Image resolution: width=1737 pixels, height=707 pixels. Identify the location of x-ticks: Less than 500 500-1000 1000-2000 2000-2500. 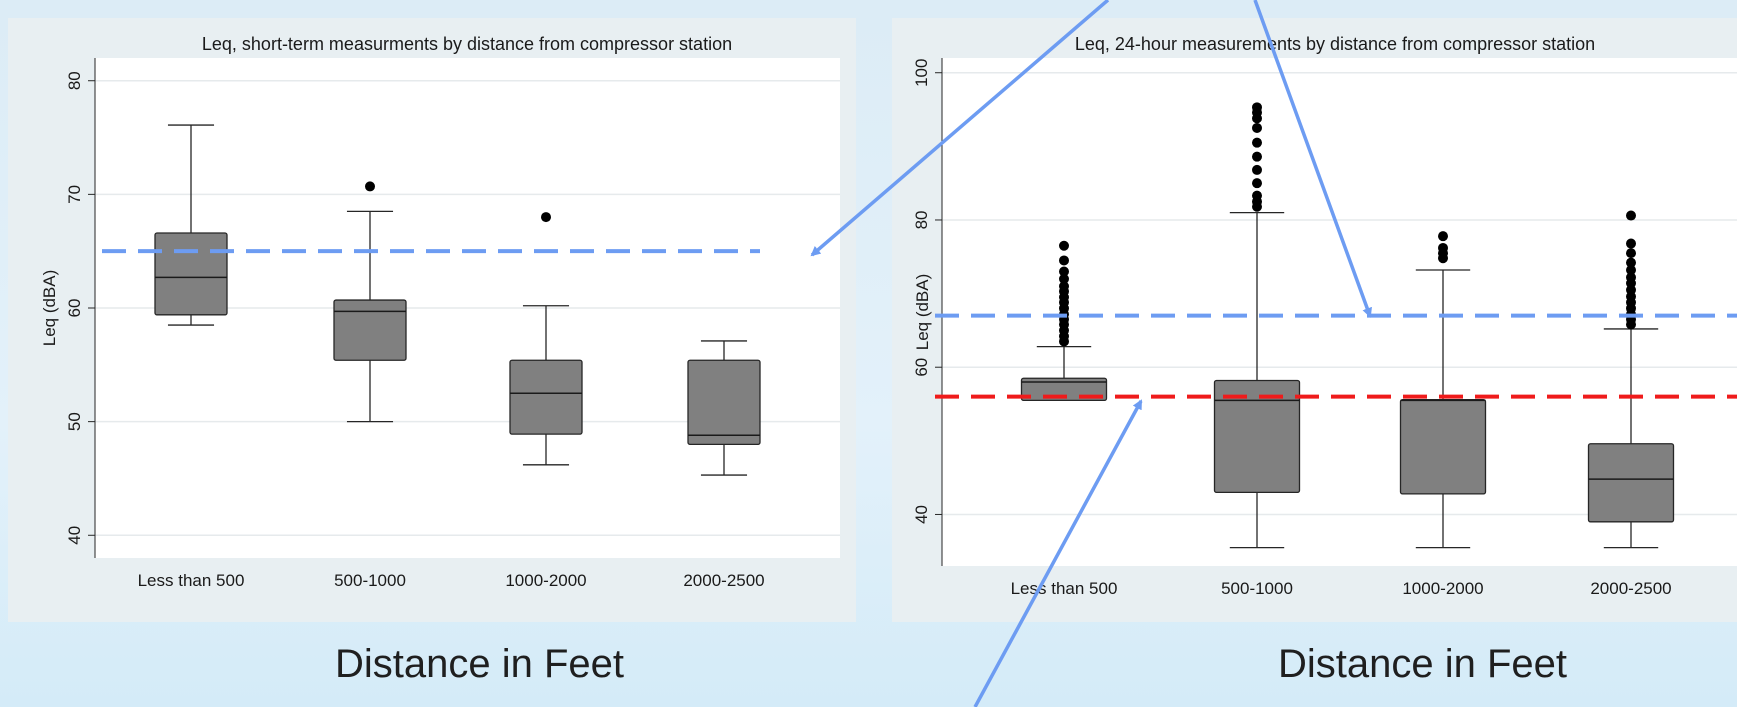
(451, 580).